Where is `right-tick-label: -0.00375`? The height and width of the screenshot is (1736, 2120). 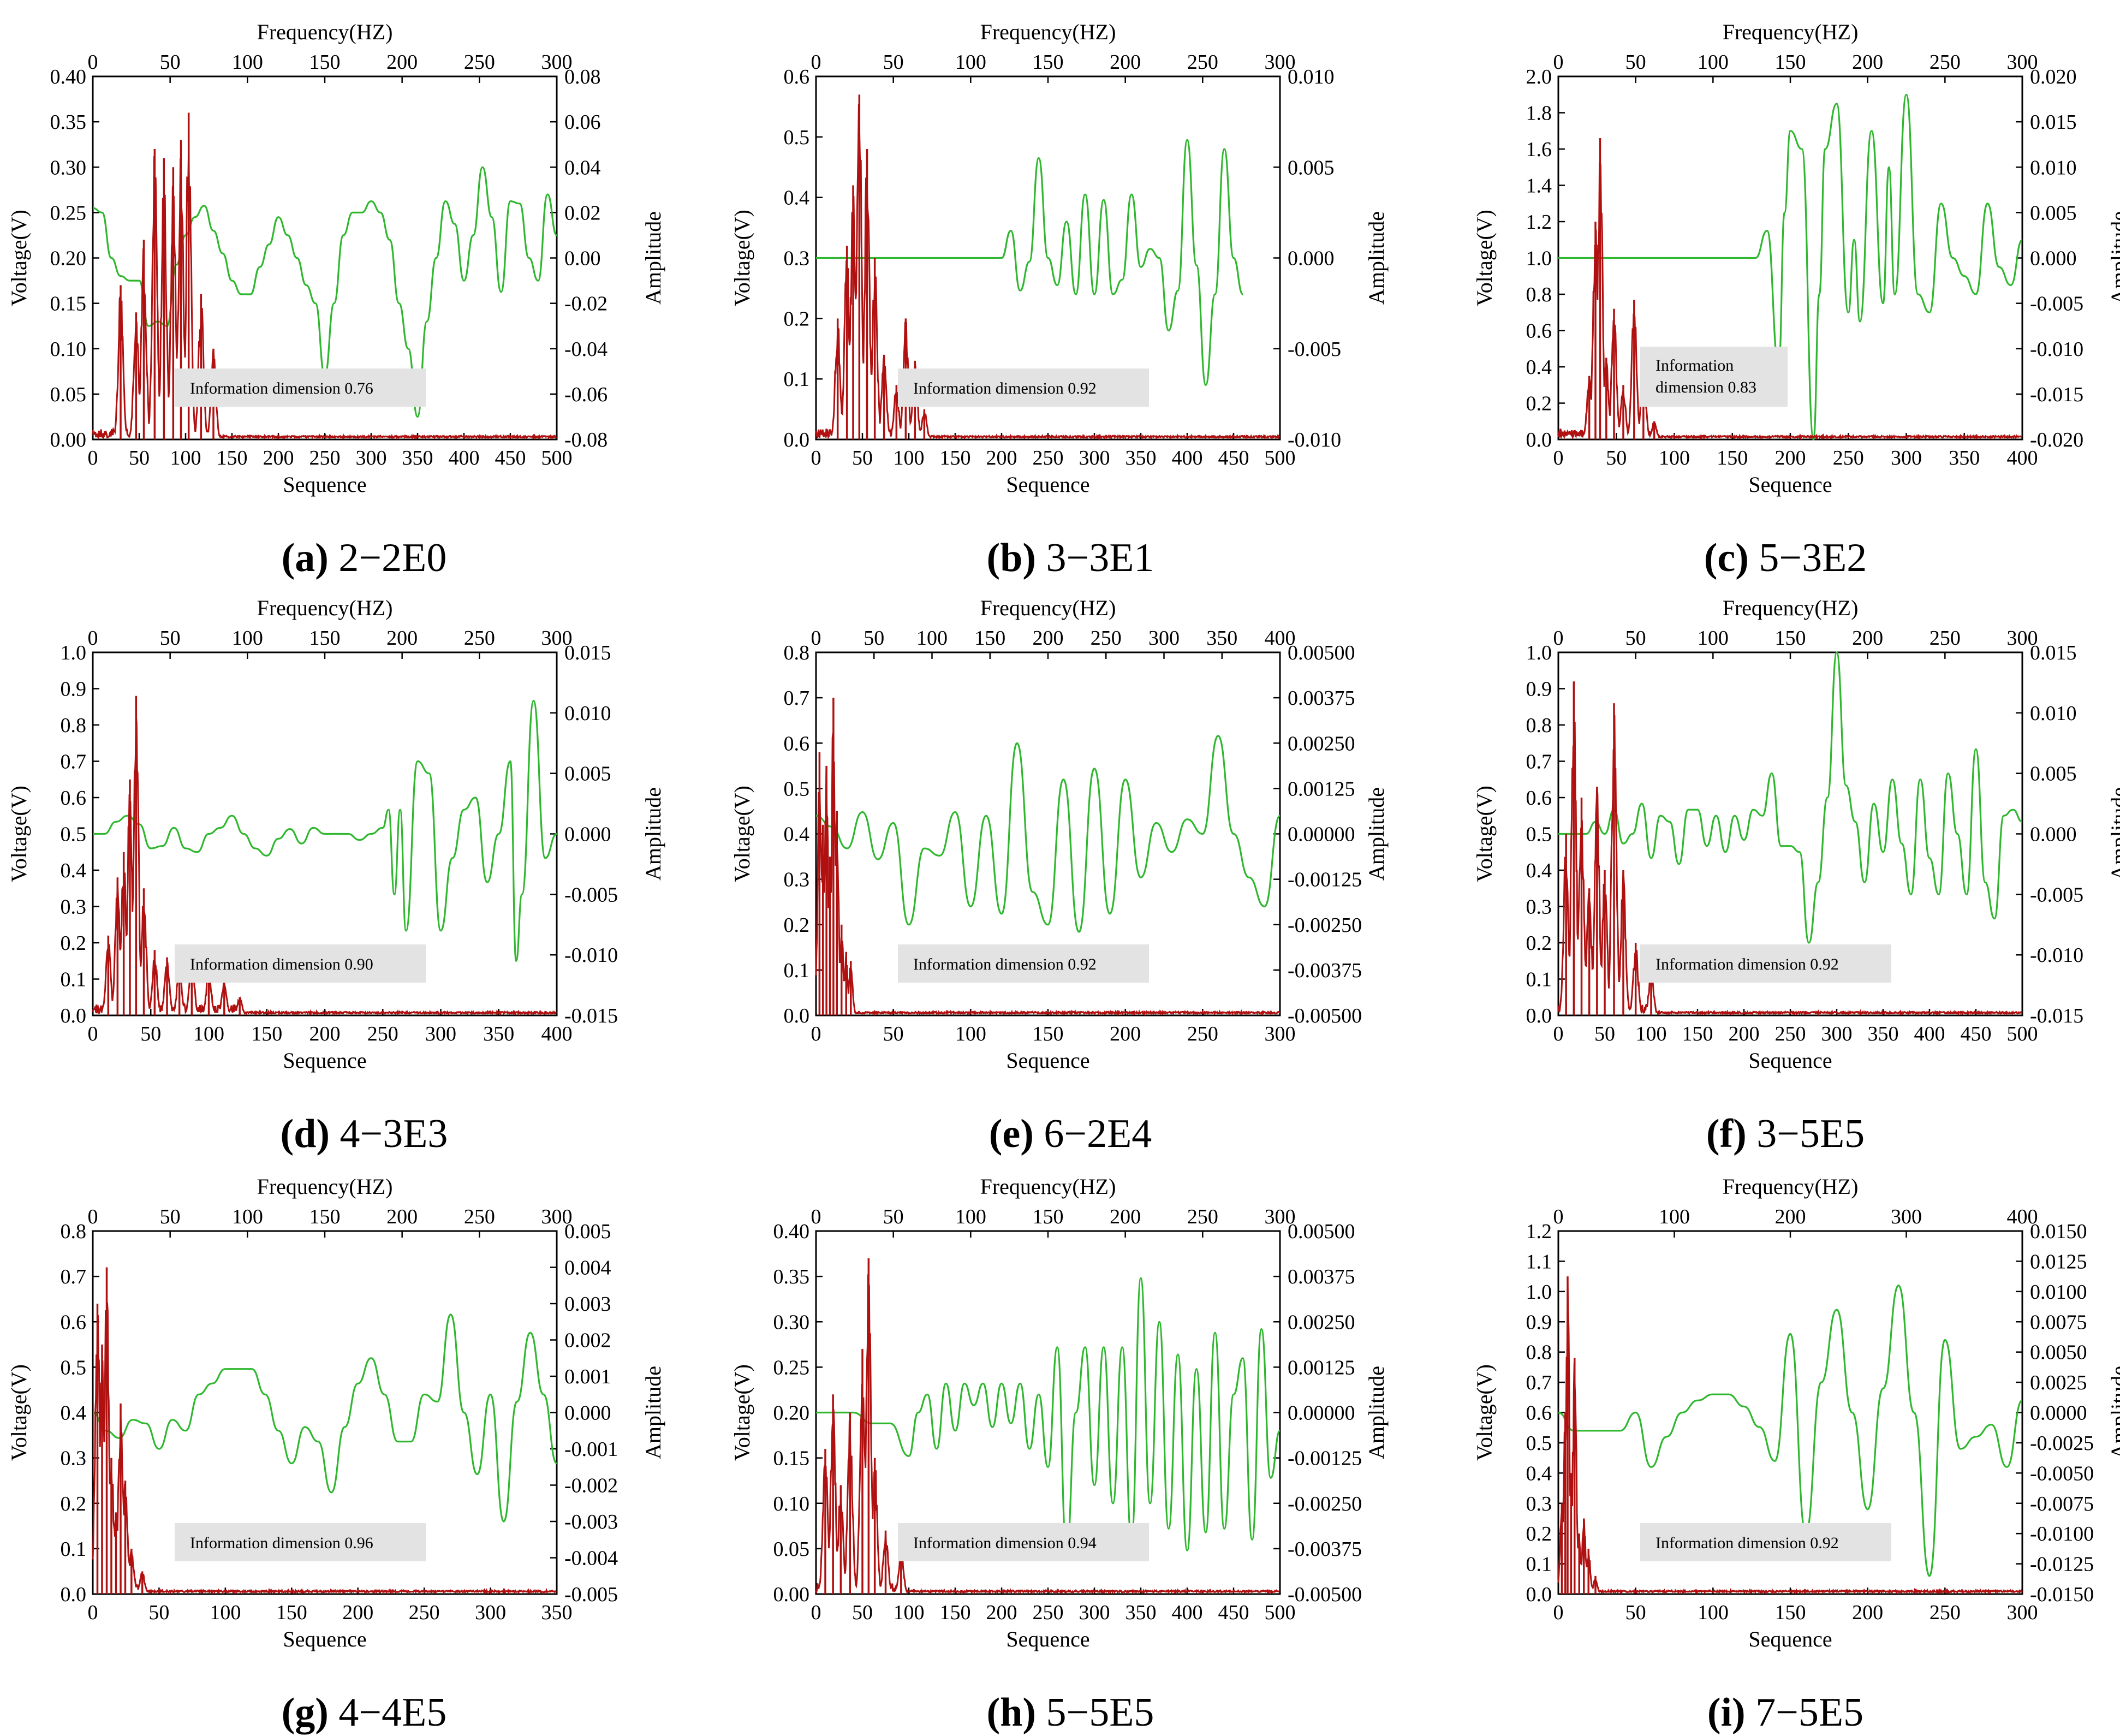 right-tick-label: -0.00375 is located at coordinates (1325, 1549).